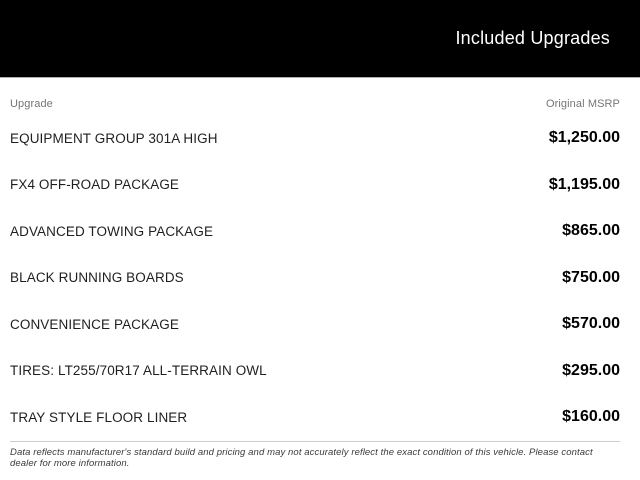  I want to click on table-row: ADVANCED TOWING PACKAGE $865.00, so click(315, 231).